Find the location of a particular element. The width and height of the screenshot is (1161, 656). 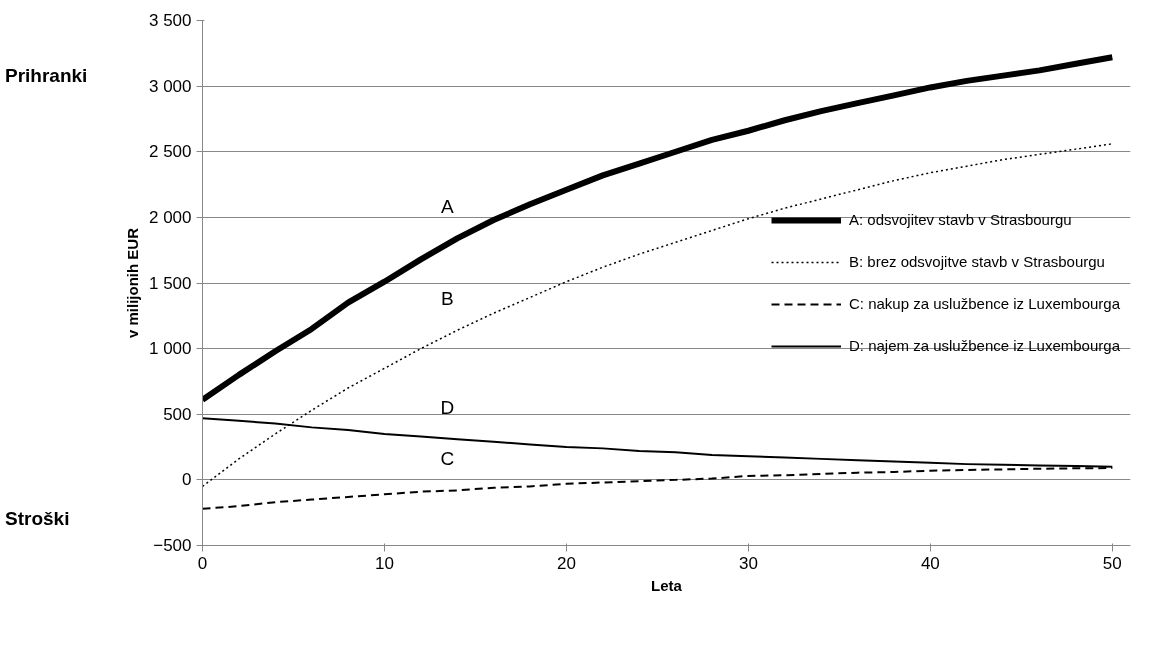

annotation: B is located at coordinates (447, 298).